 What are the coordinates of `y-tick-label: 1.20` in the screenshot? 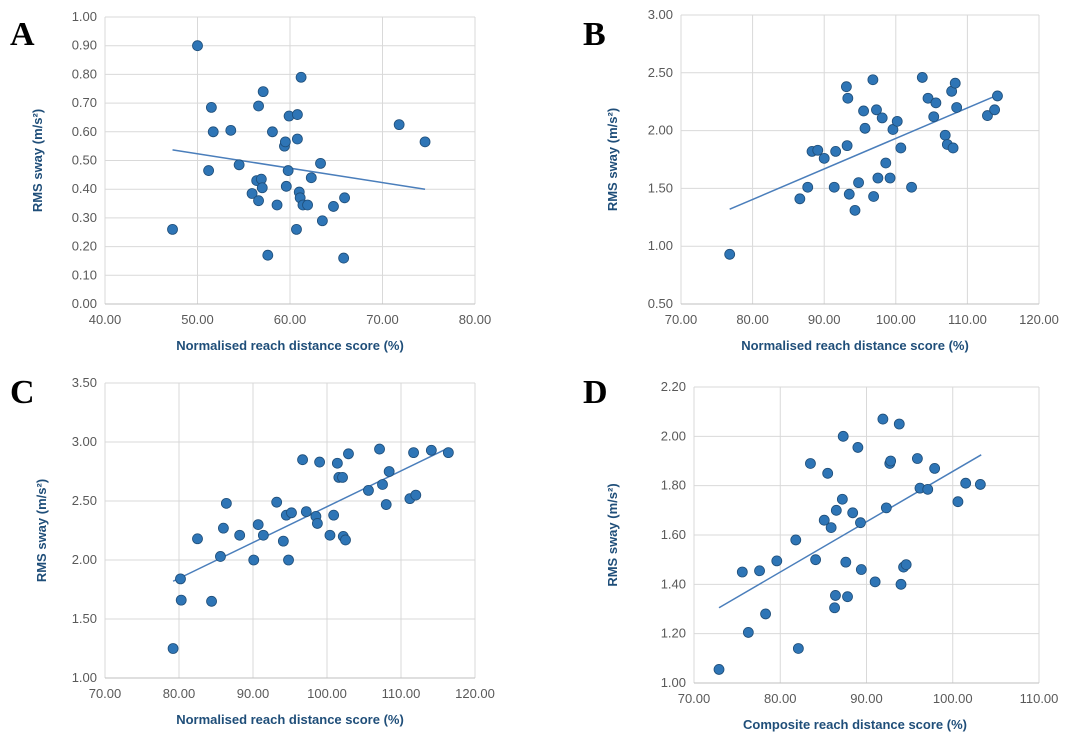 It's located at (673, 633).